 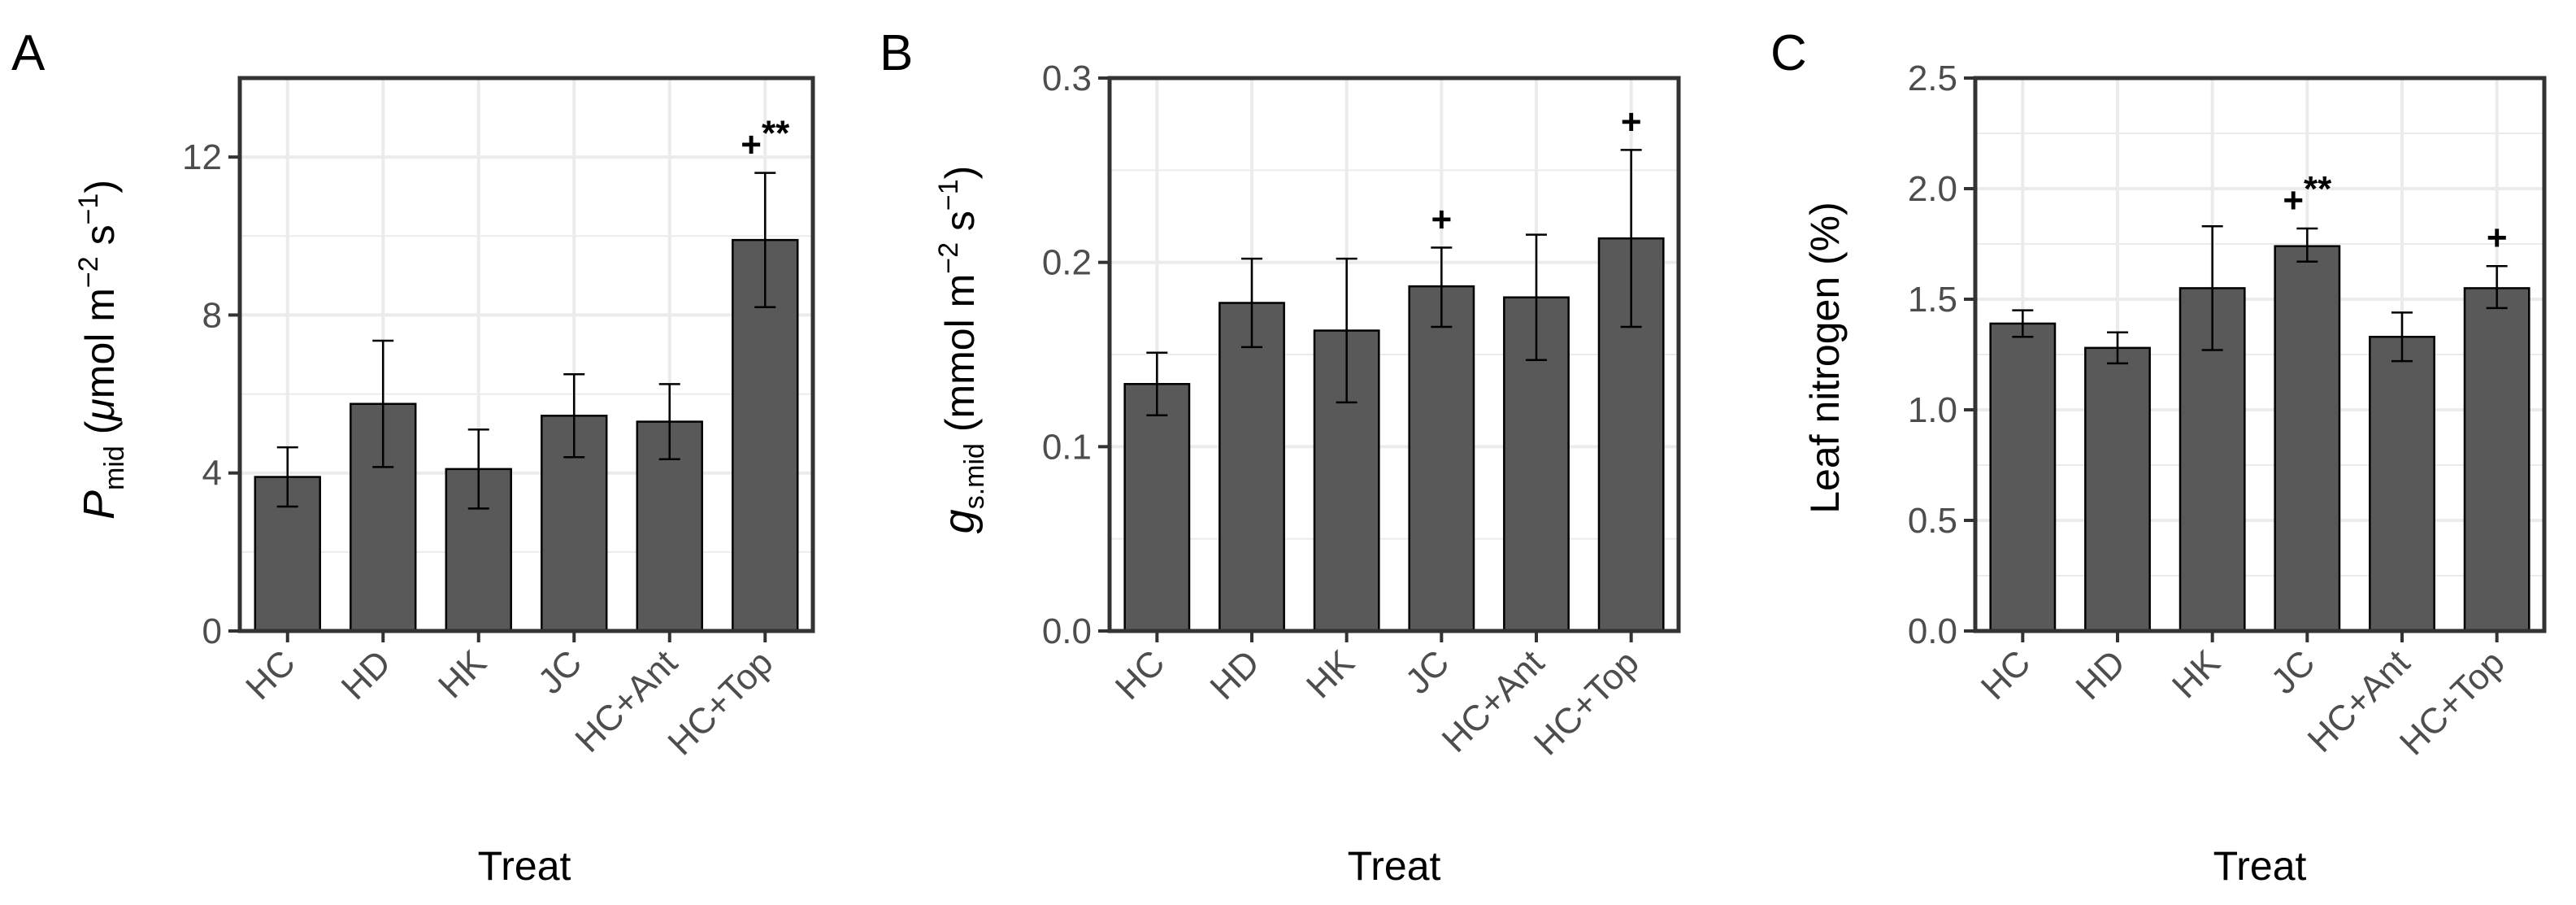 What do you see at coordinates (1067, 447) in the screenshot?
I see `panel-b-ytick-label: 0.1` at bounding box center [1067, 447].